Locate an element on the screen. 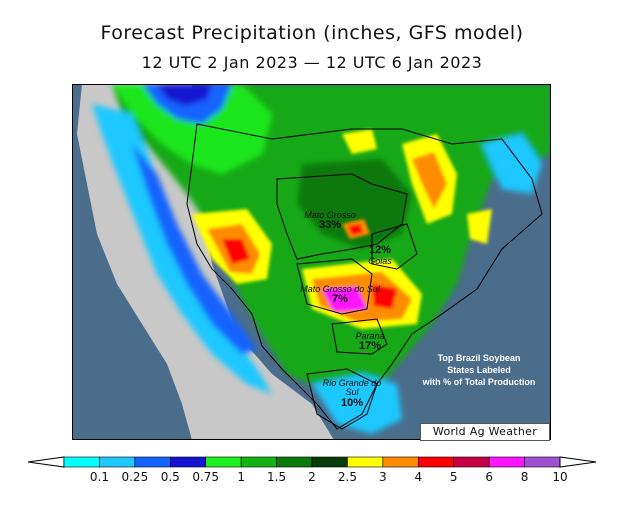 The width and height of the screenshot is (624, 512). legend-tick-label: 0.25 is located at coordinates (135, 477).